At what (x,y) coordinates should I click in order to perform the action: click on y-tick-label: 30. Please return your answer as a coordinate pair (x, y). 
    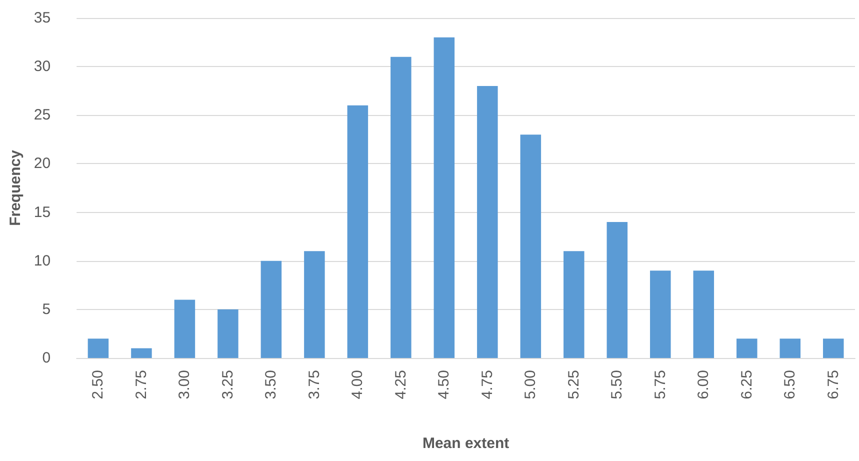
    Looking at the image, I should click on (42, 67).